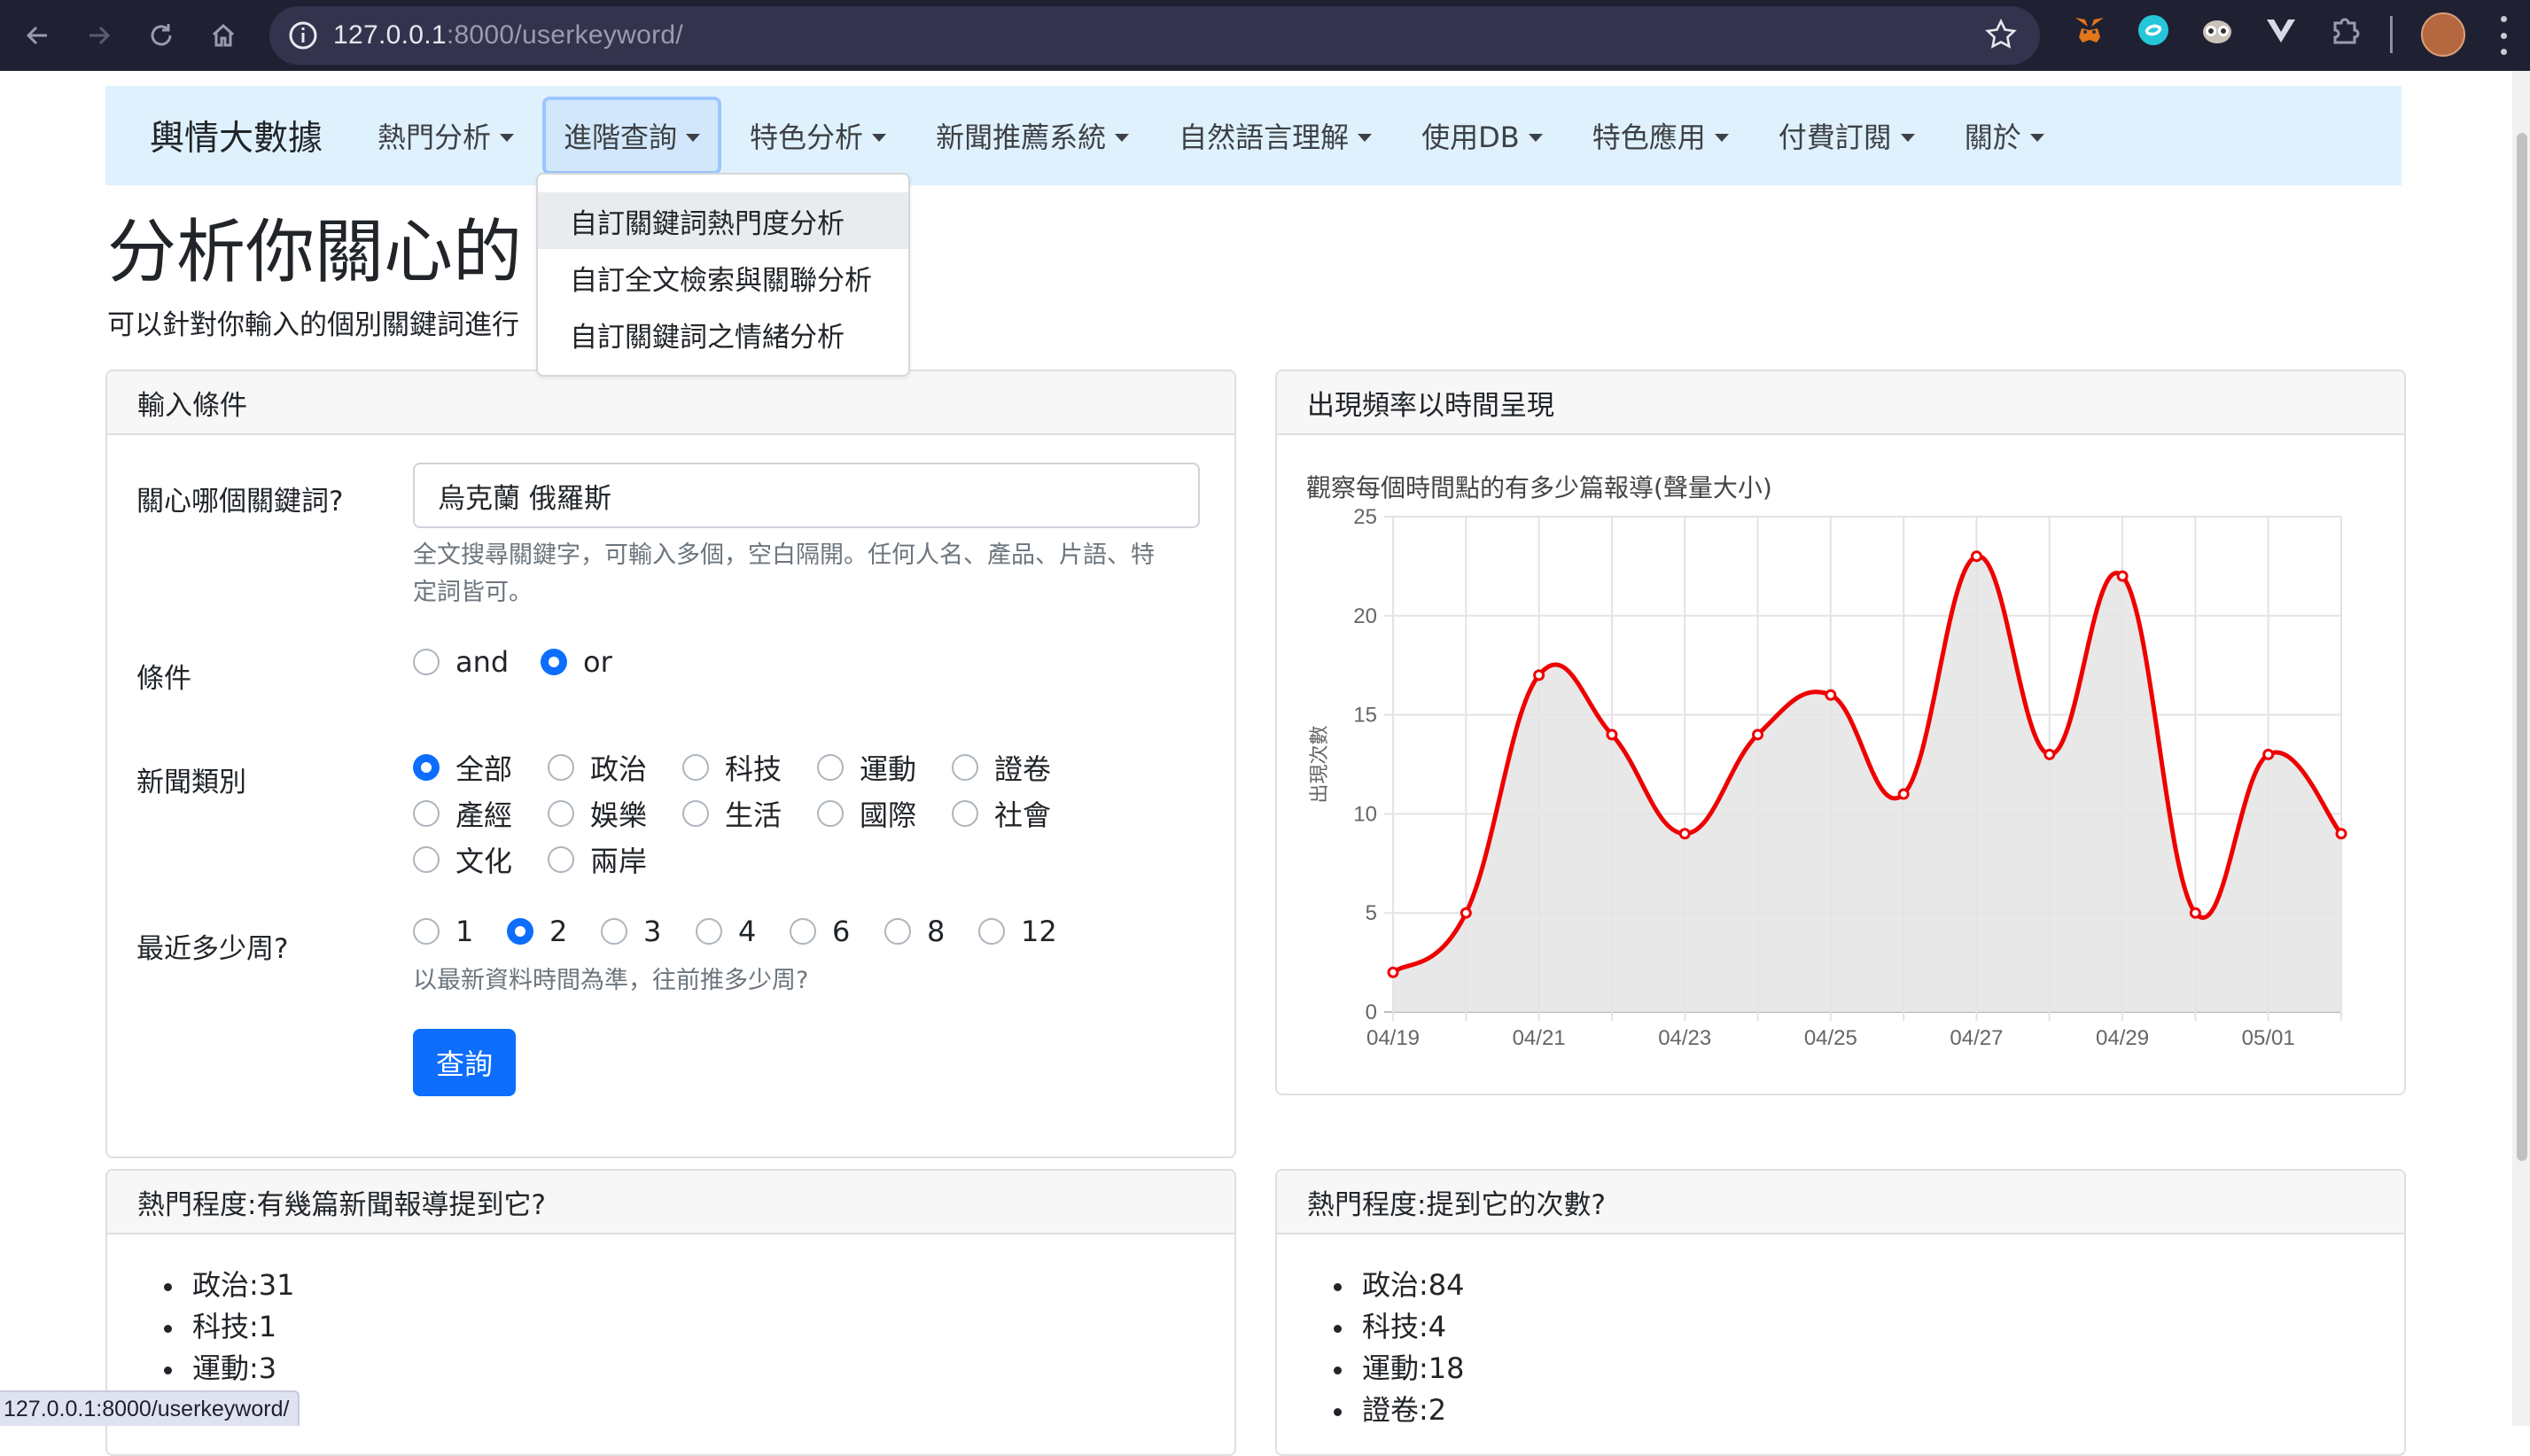 The height and width of the screenshot is (1456, 2530). What do you see at coordinates (462, 813) in the screenshot?
I see `radio-category-industry: 產經` at bounding box center [462, 813].